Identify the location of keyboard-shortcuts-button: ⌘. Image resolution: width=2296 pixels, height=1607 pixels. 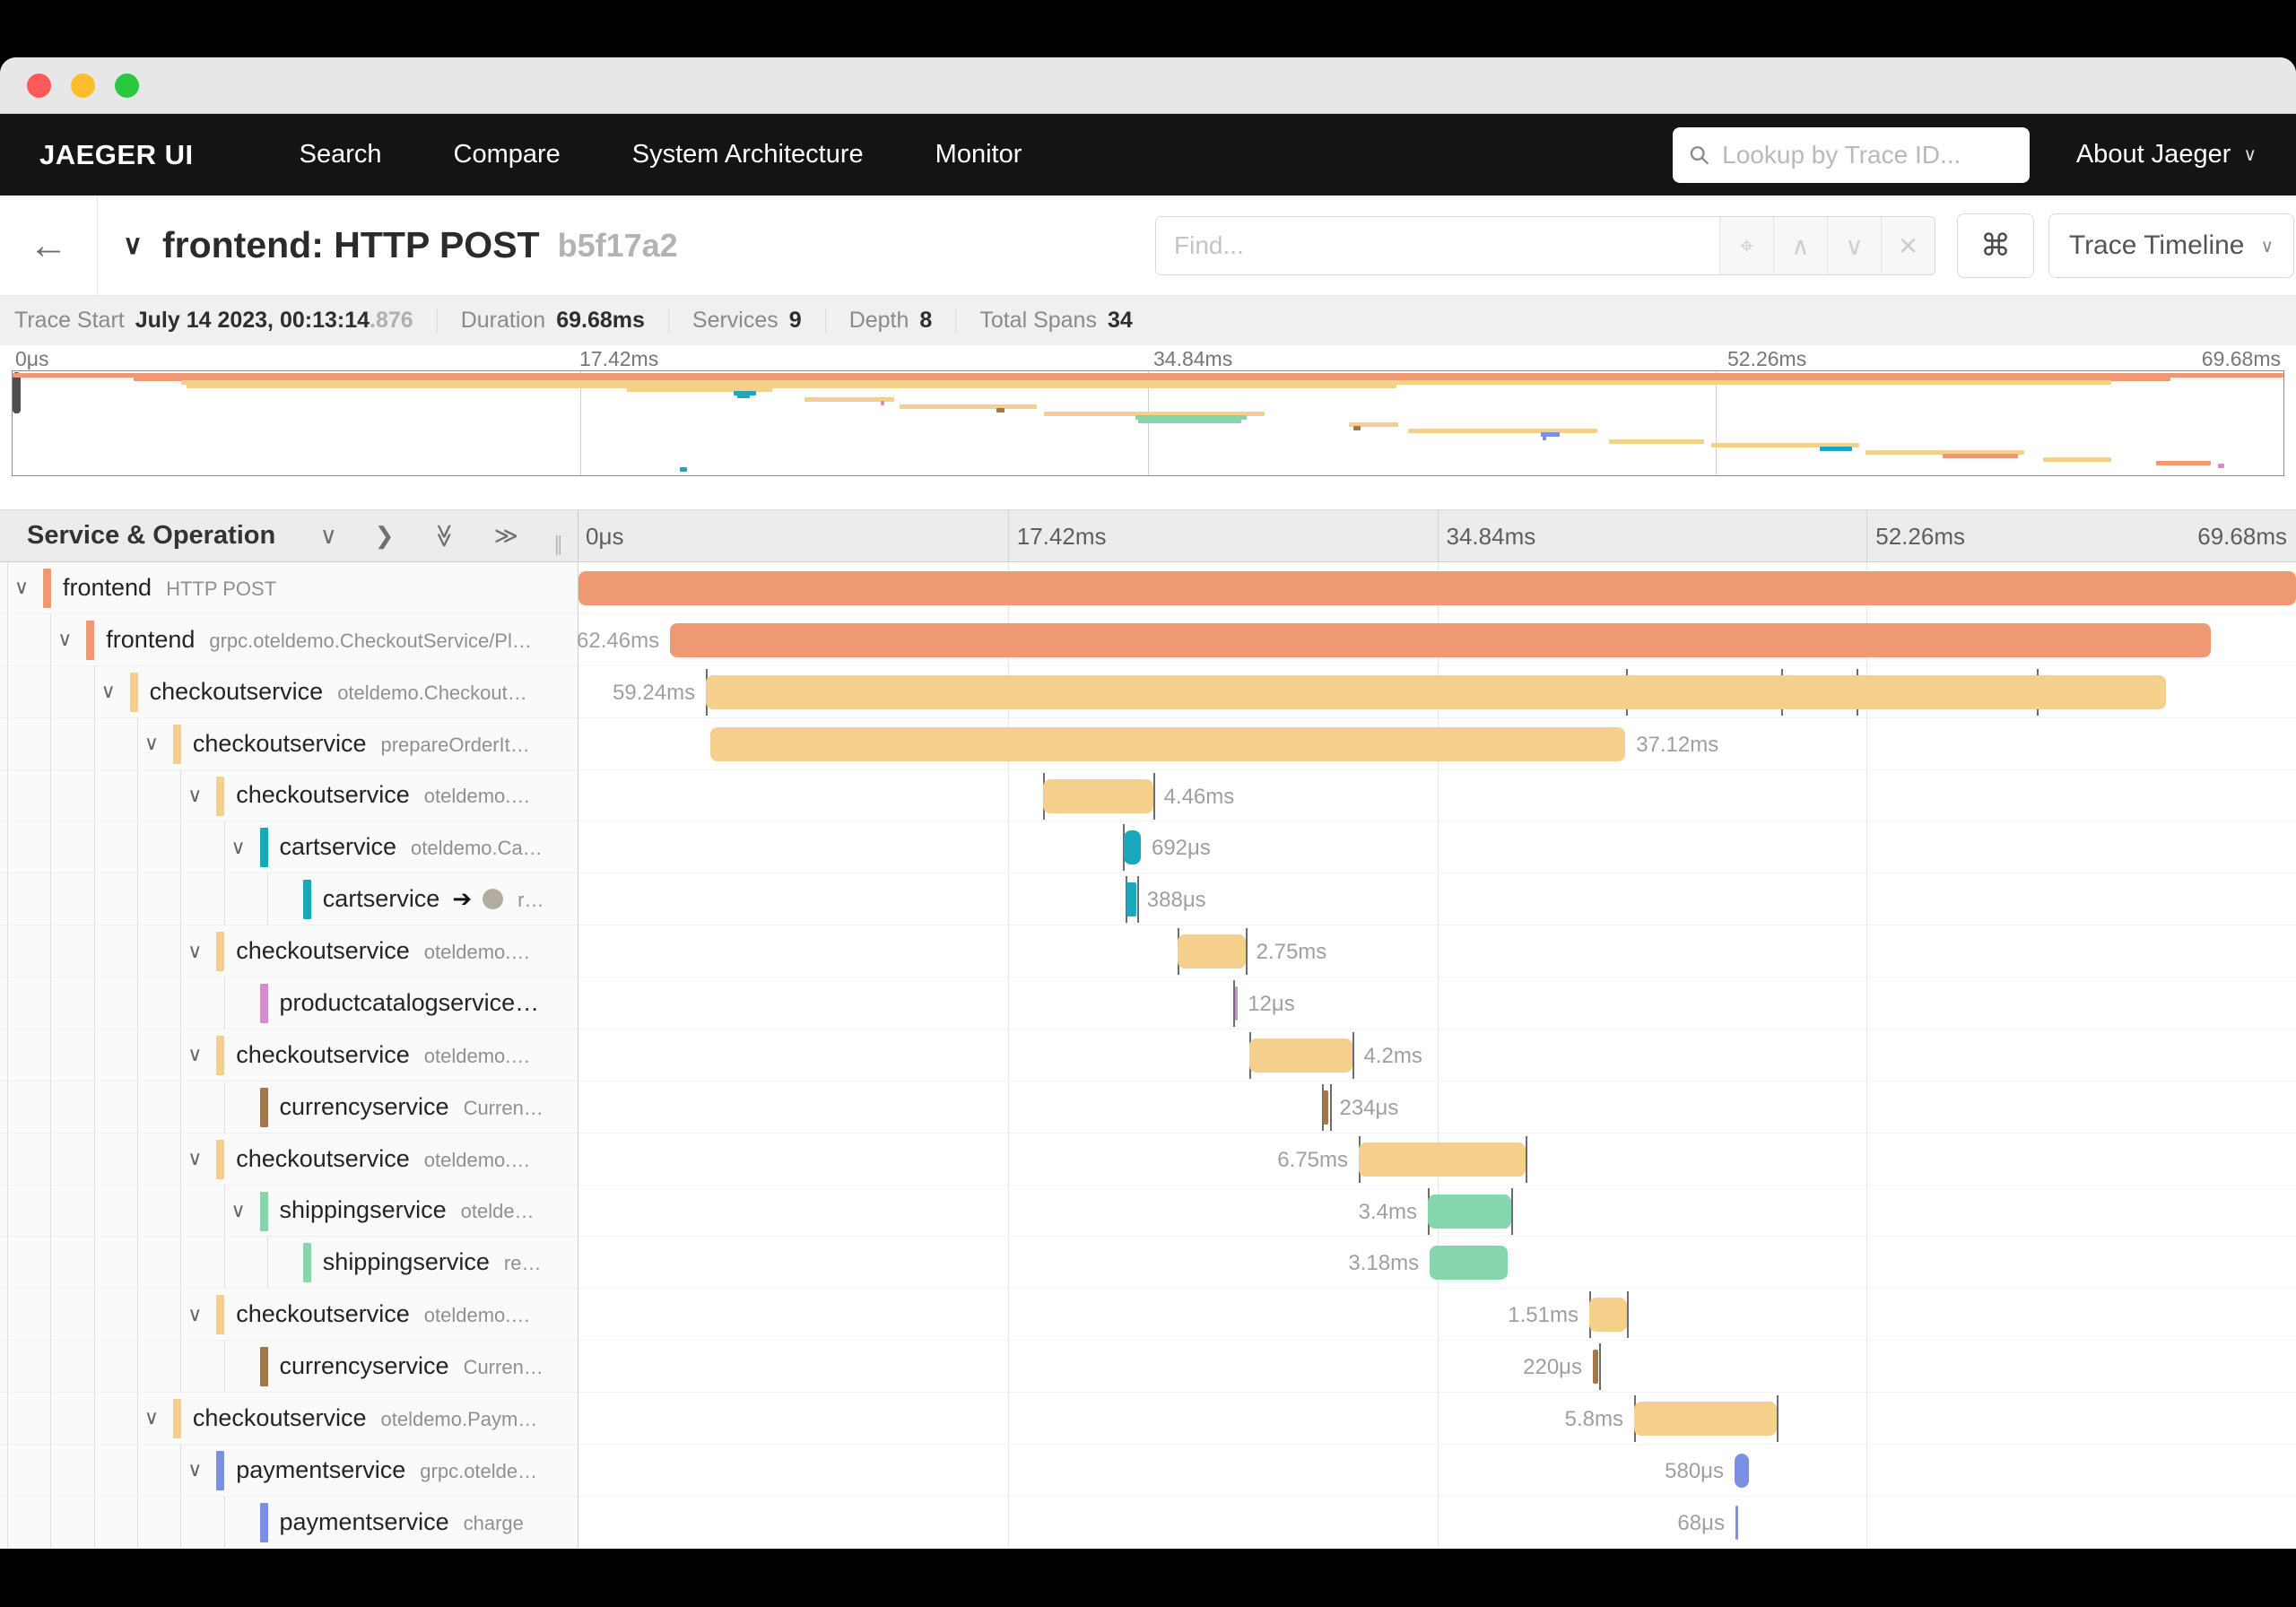
(1995, 246).